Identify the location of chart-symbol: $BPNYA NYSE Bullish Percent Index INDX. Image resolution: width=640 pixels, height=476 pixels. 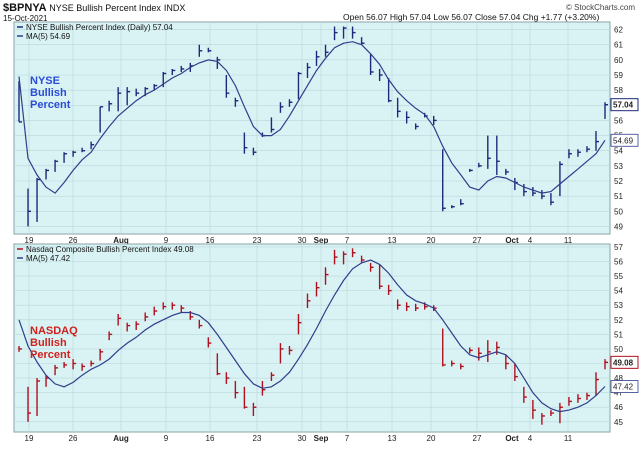
(94, 8).